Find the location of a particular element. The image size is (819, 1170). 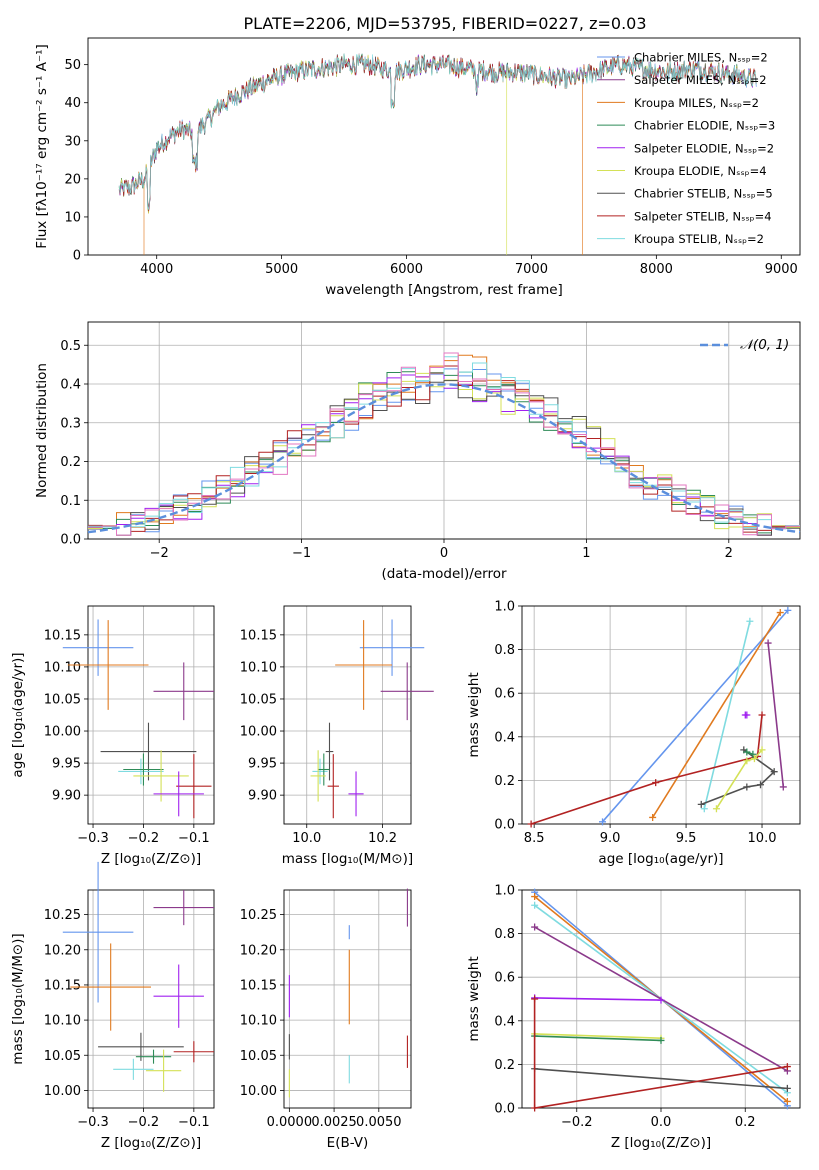

age-vs-Z-points is located at coordinates (138, 719).